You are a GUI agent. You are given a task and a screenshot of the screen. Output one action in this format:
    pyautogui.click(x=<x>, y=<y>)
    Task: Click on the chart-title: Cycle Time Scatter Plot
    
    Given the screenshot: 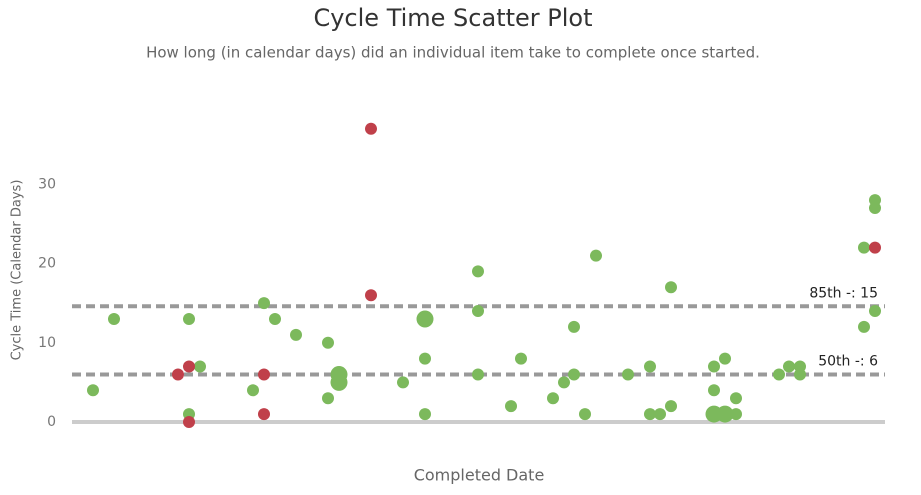 What is the action you would take?
    pyautogui.click(x=452, y=18)
    